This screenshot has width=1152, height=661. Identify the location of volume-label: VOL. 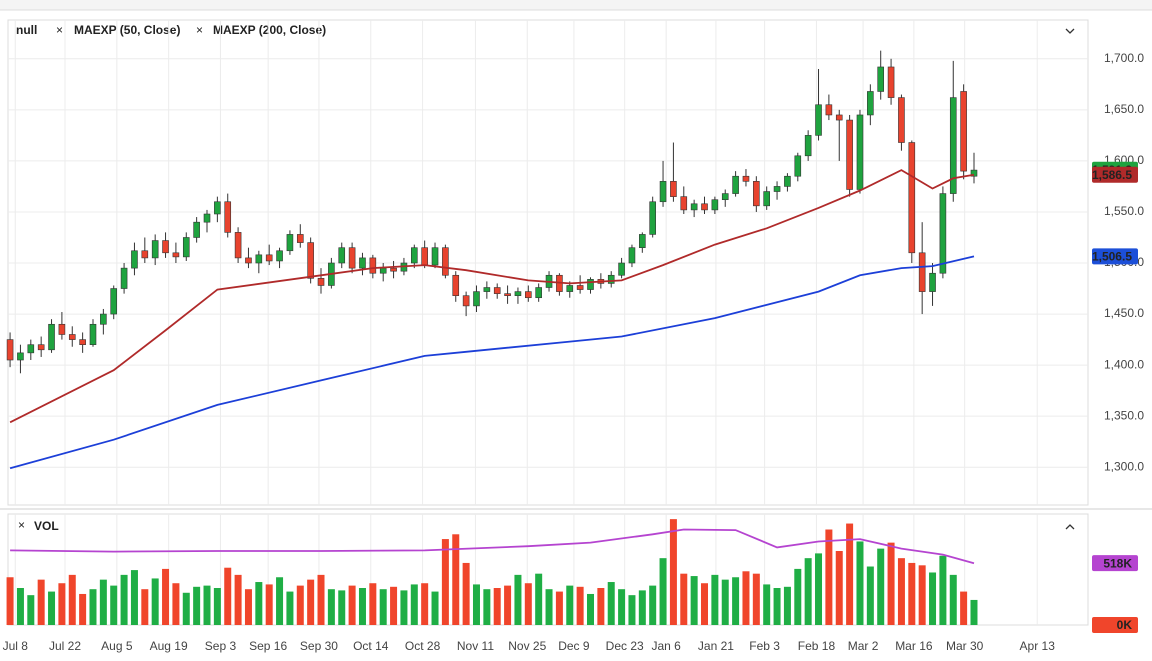
(46, 526).